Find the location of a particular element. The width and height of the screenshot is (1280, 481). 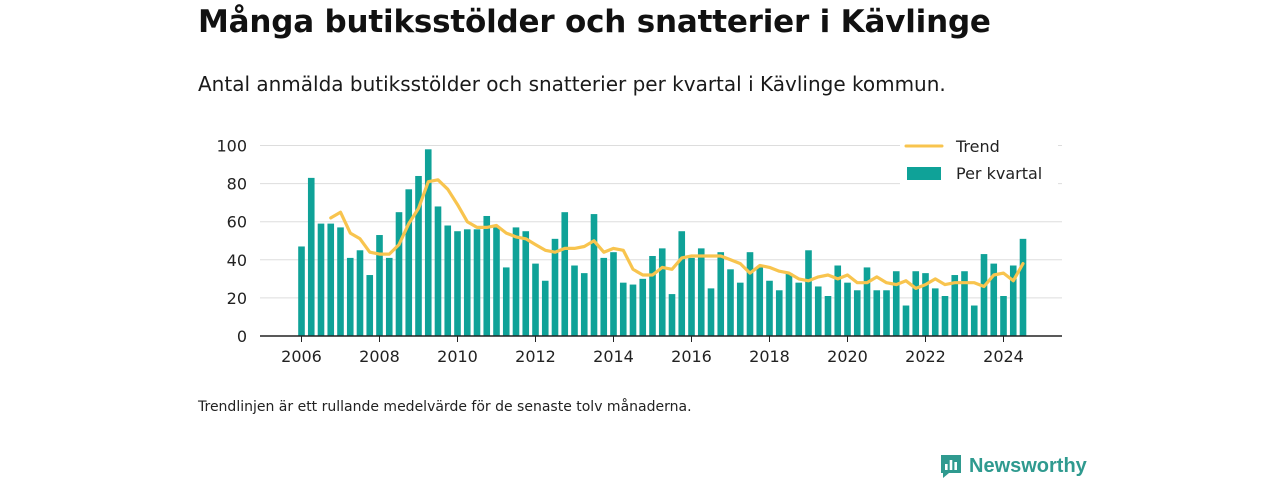

x-tick-label: 2024 is located at coordinates (1003, 356).